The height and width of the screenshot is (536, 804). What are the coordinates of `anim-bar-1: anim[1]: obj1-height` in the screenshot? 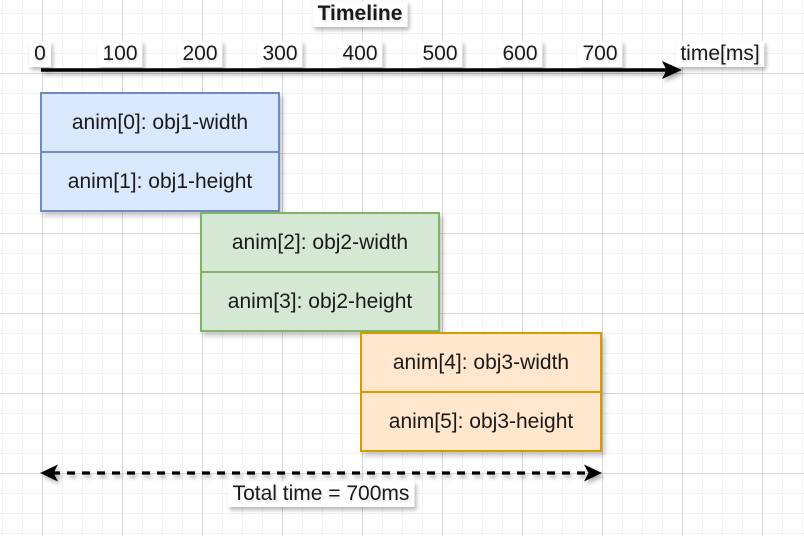 It's located at (160, 180).